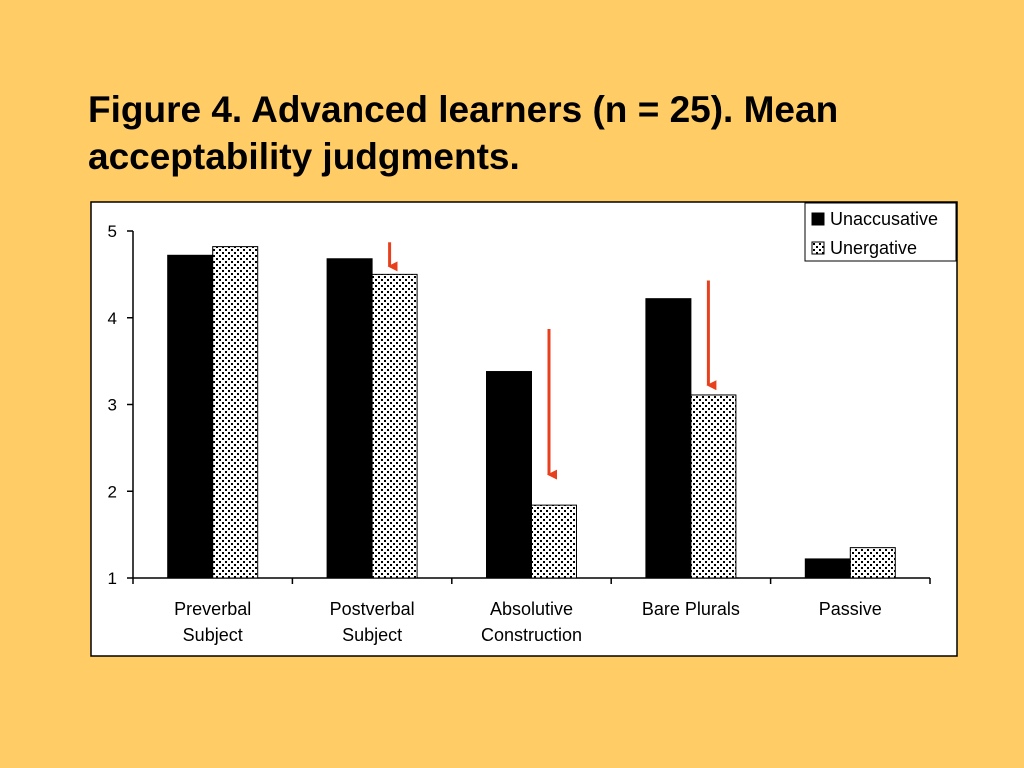 The width and height of the screenshot is (1024, 768). What do you see at coordinates (818, 219) in the screenshot?
I see `legend-swatch-unaccusative` at bounding box center [818, 219].